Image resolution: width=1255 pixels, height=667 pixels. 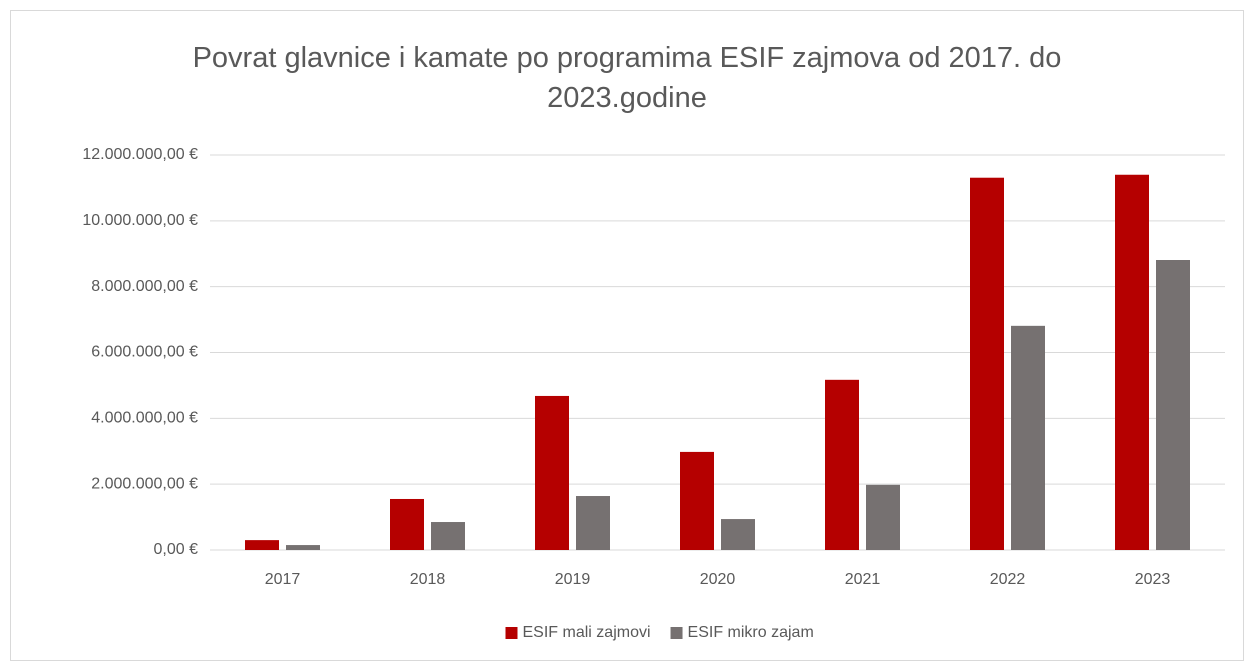 What do you see at coordinates (1008, 579) in the screenshot?
I see `x-tick-label: 2022` at bounding box center [1008, 579].